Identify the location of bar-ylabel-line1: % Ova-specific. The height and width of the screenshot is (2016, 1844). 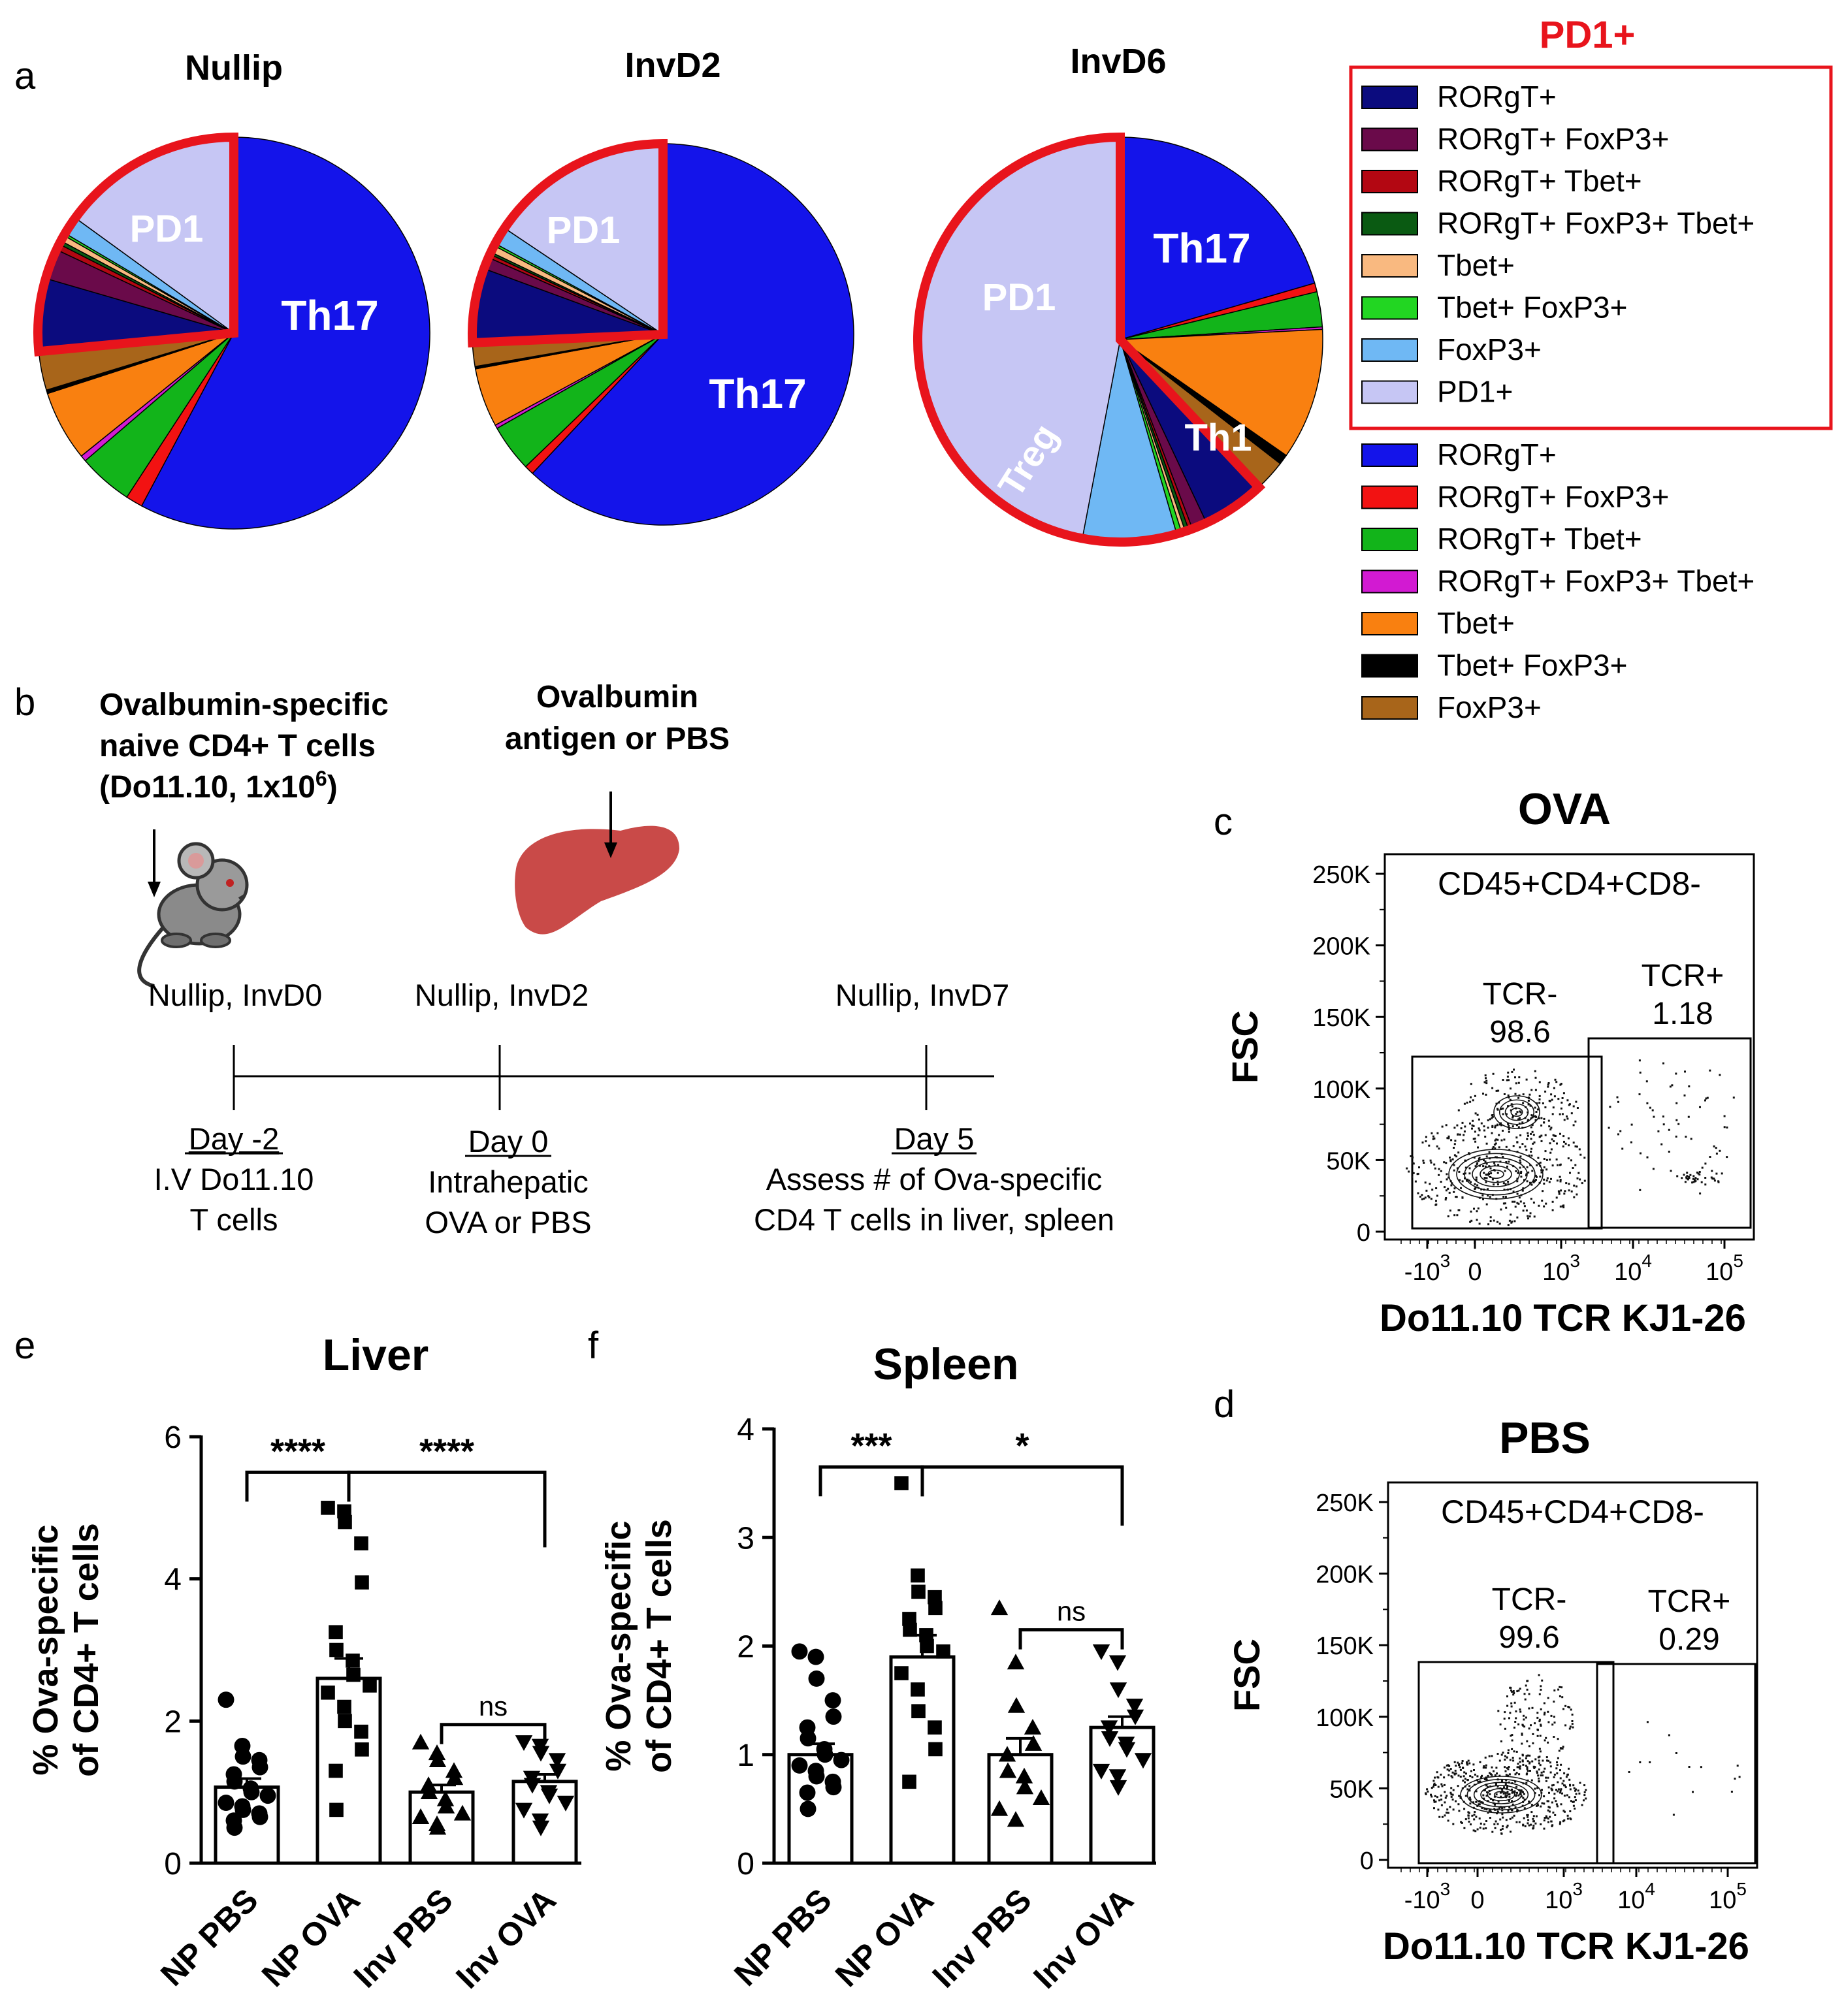
(45, 1649).